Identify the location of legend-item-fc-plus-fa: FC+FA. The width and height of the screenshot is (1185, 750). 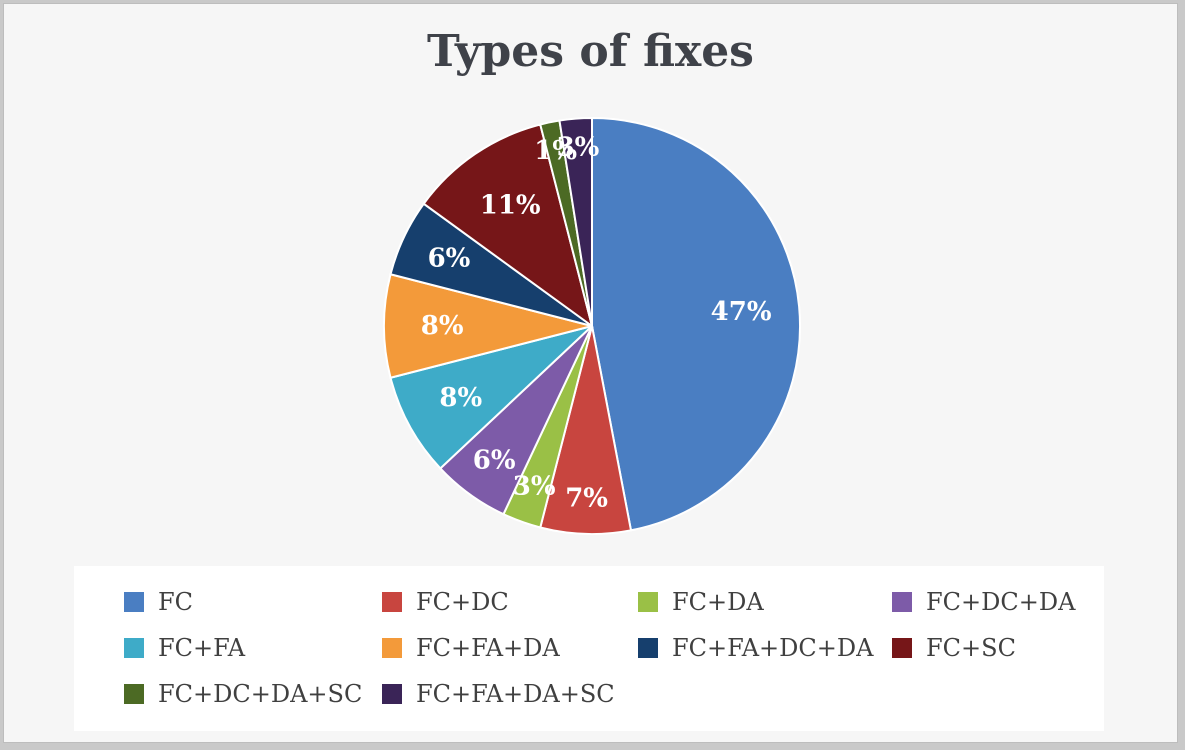
(184, 648).